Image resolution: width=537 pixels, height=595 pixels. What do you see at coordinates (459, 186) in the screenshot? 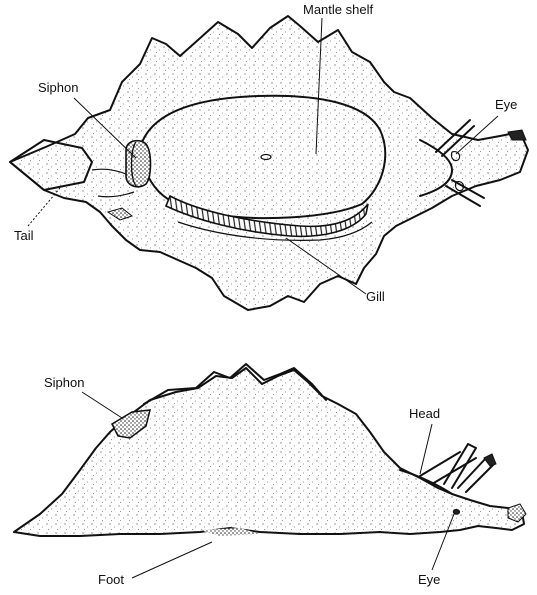
I see `dorsal-eye-lower` at bounding box center [459, 186].